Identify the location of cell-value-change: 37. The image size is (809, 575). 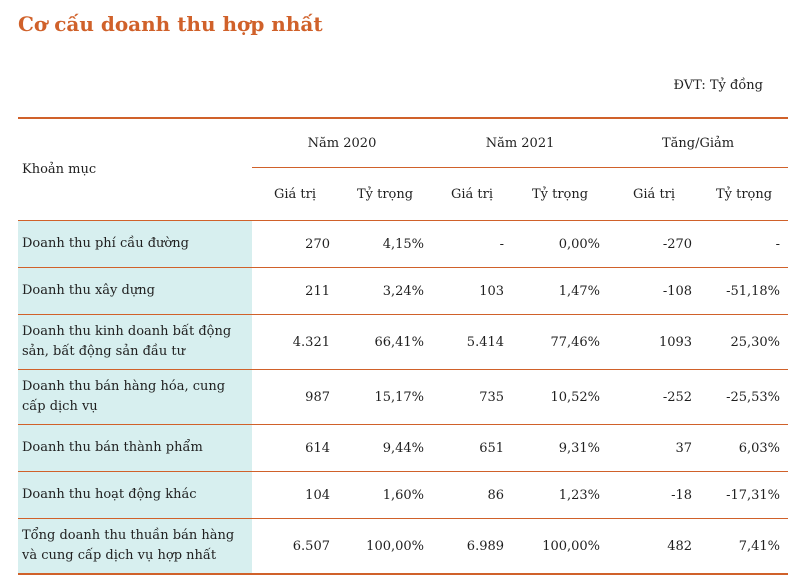
(654, 448).